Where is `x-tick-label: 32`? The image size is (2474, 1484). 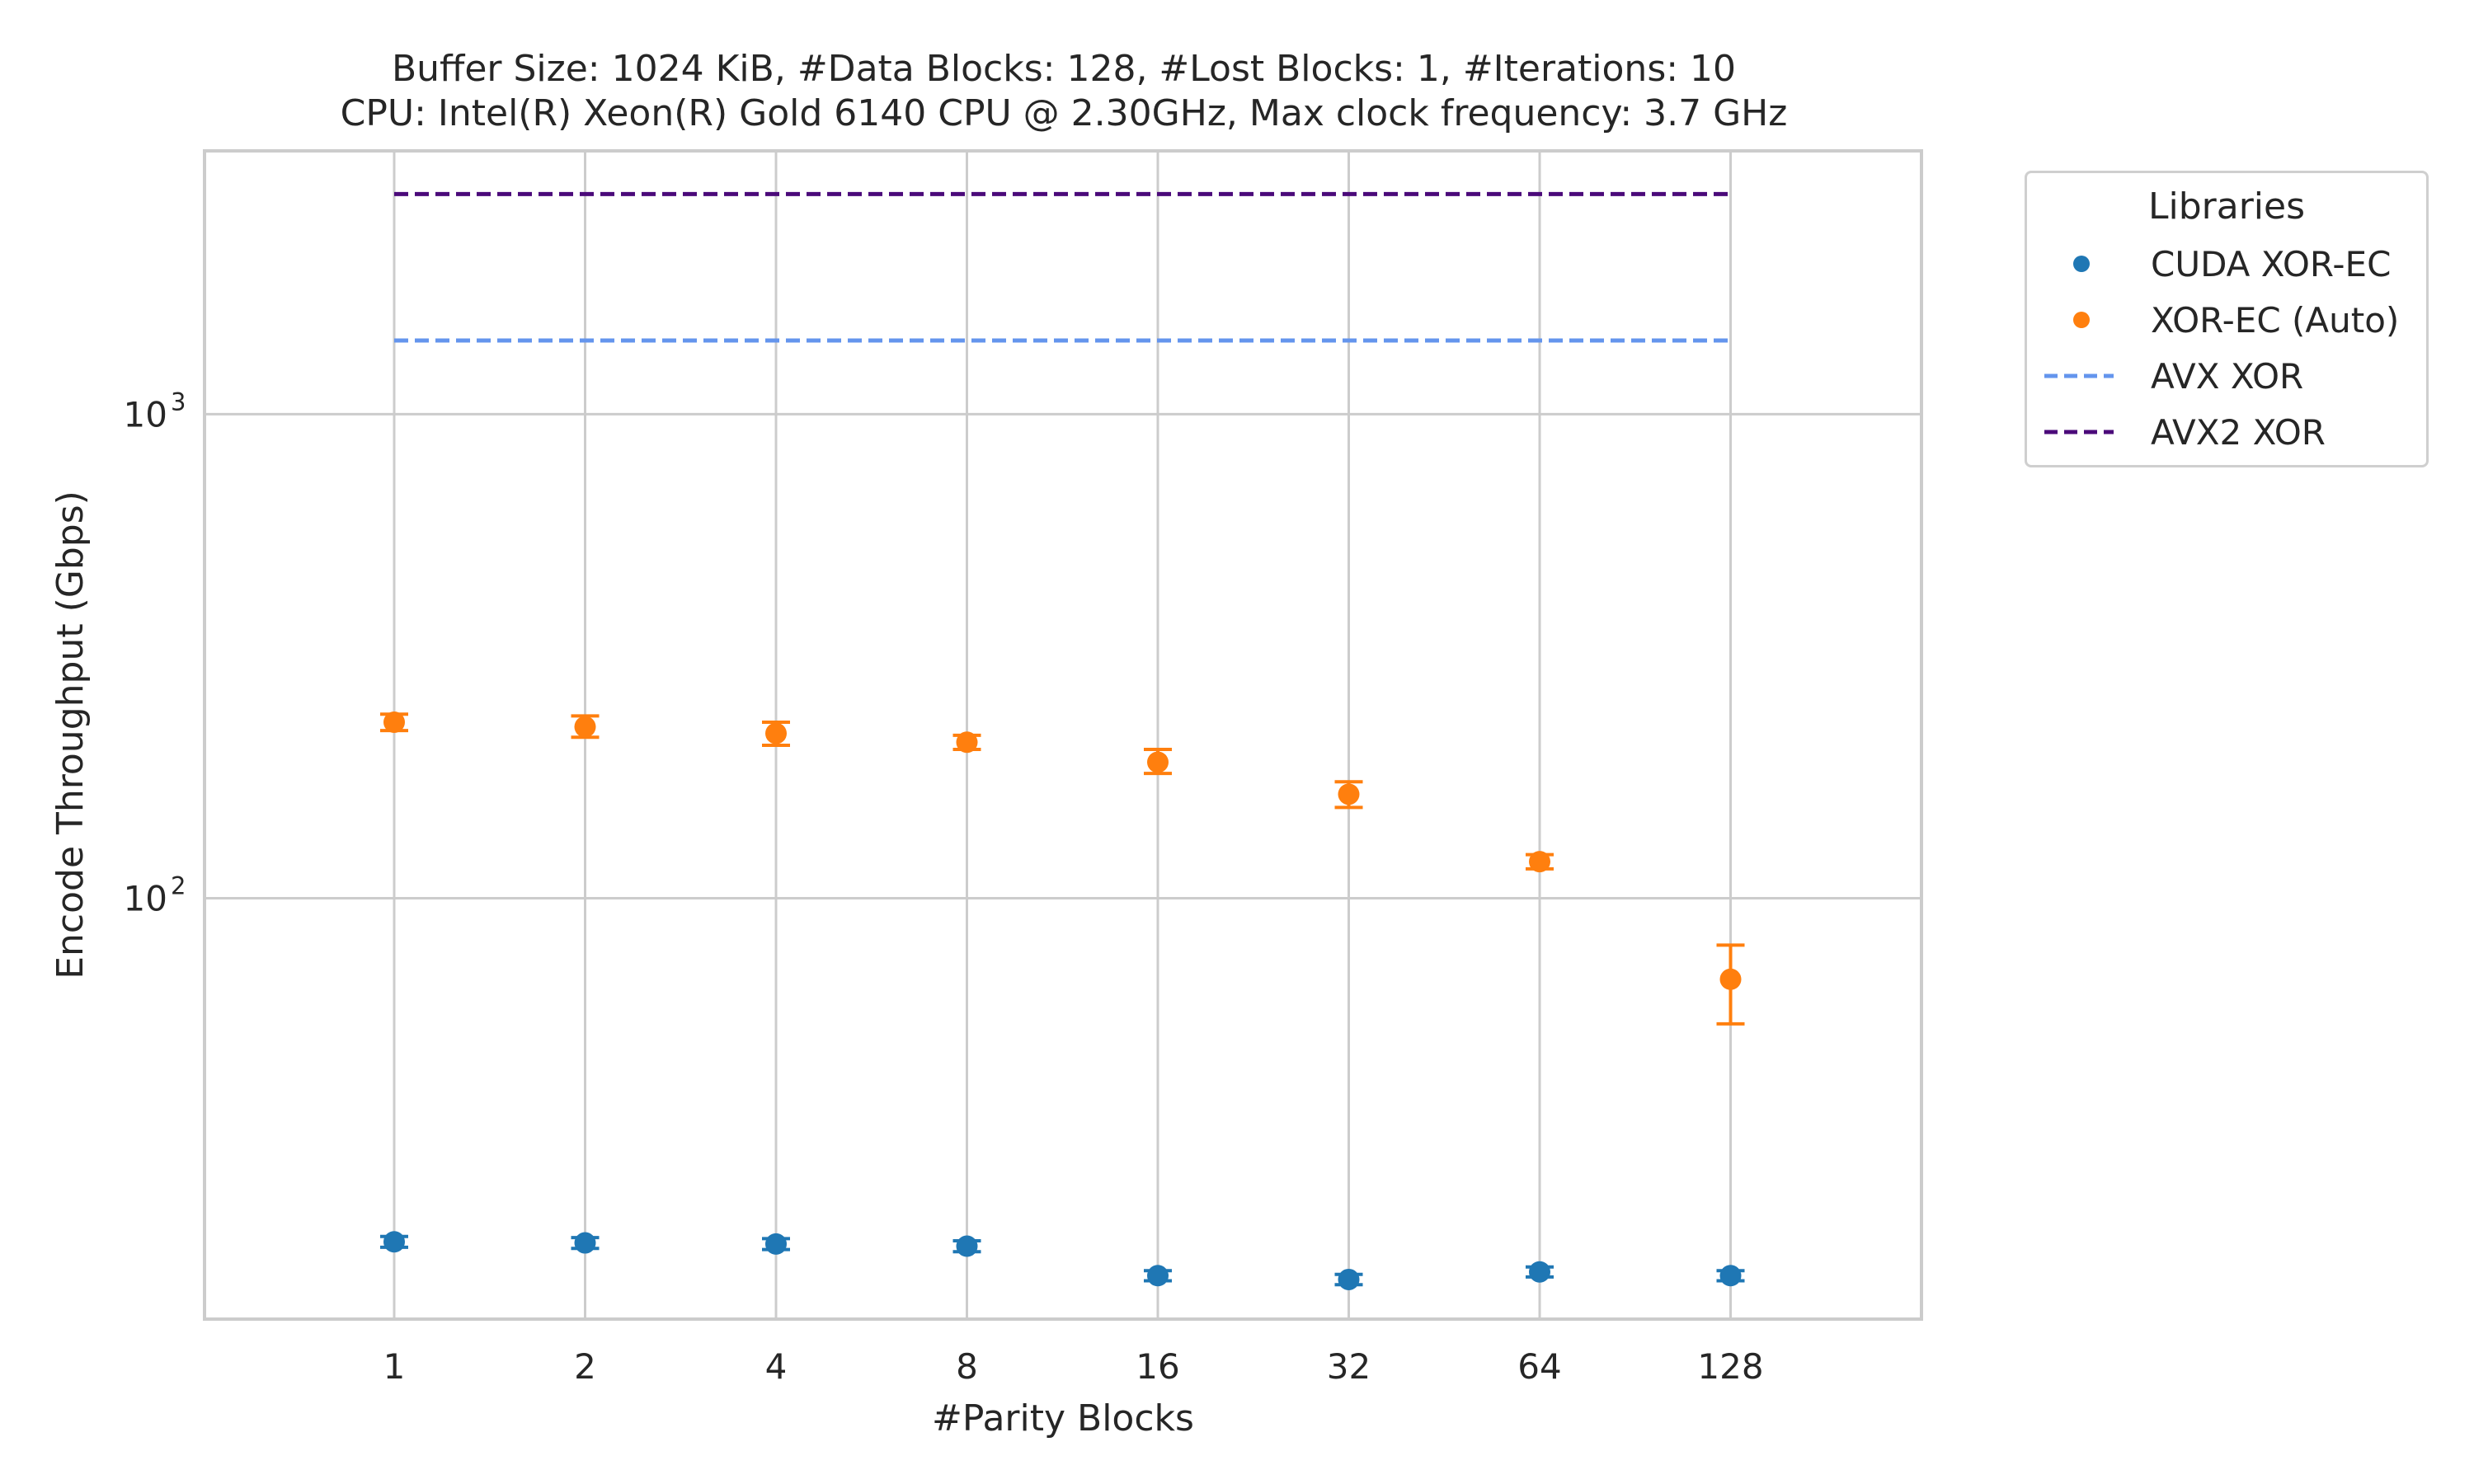 x-tick-label: 32 is located at coordinates (1349, 1366).